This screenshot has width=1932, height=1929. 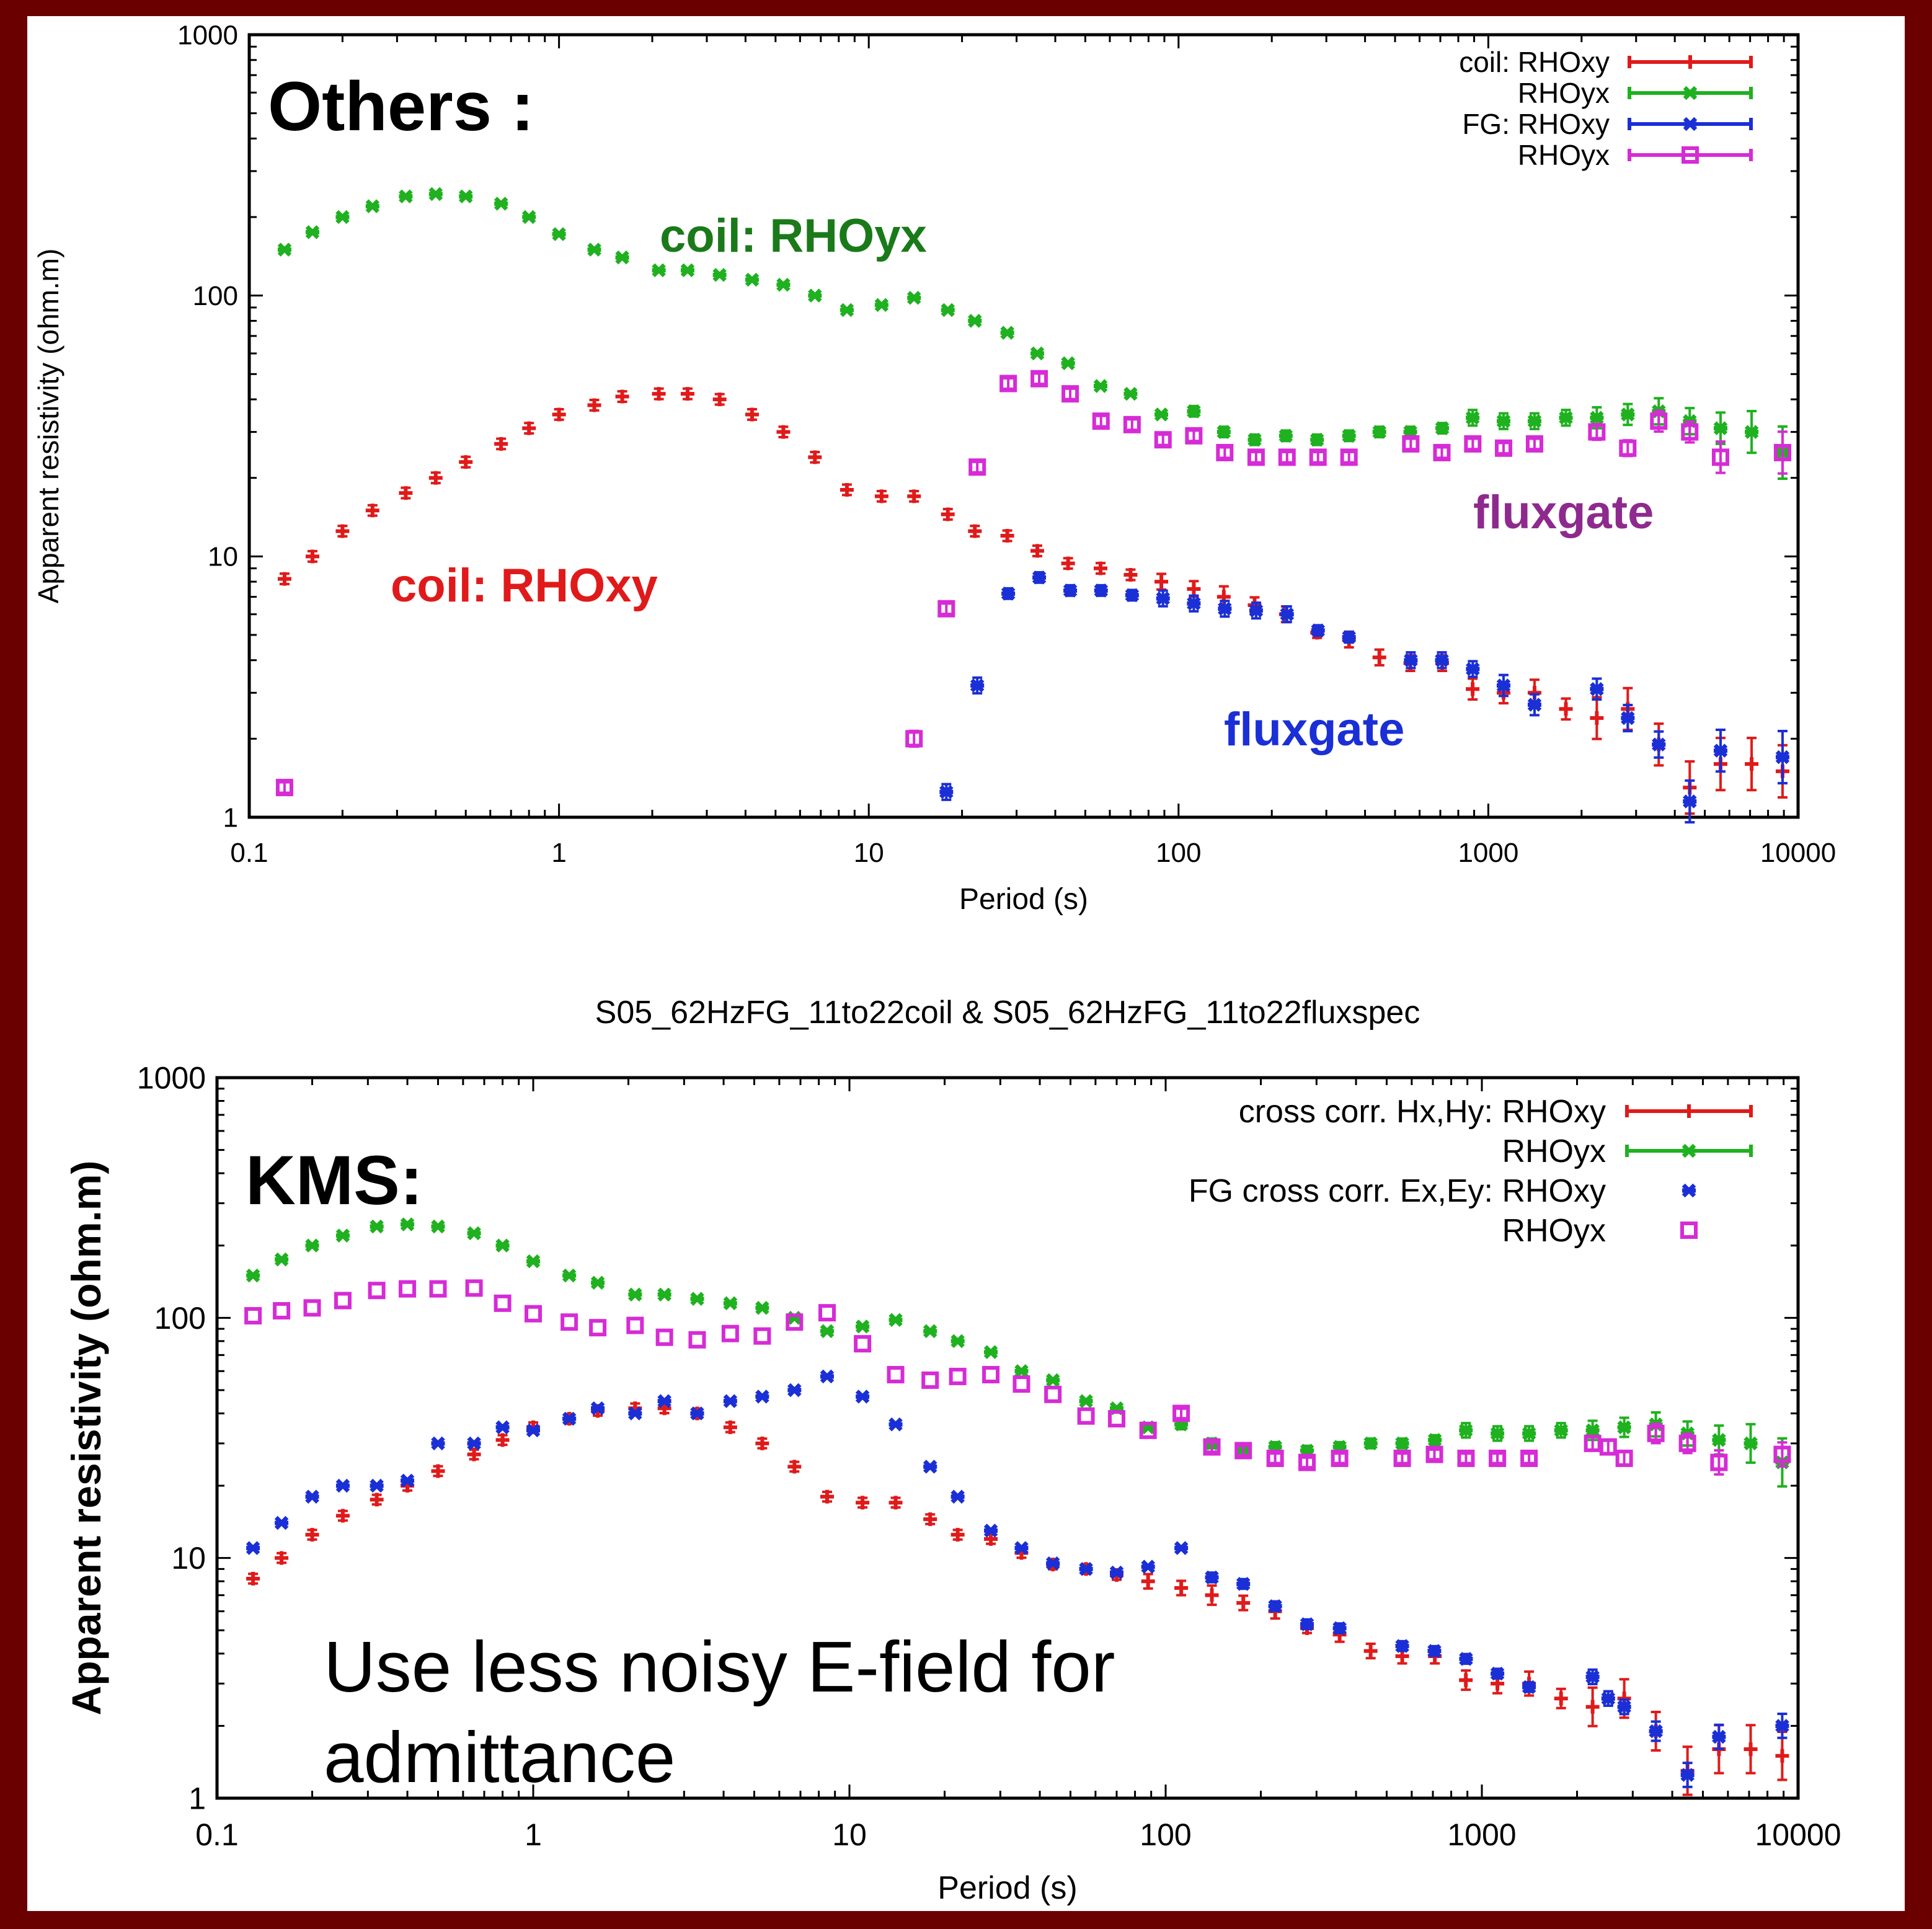 I want to click on x-tick-label: 1000, so click(x=1488, y=853).